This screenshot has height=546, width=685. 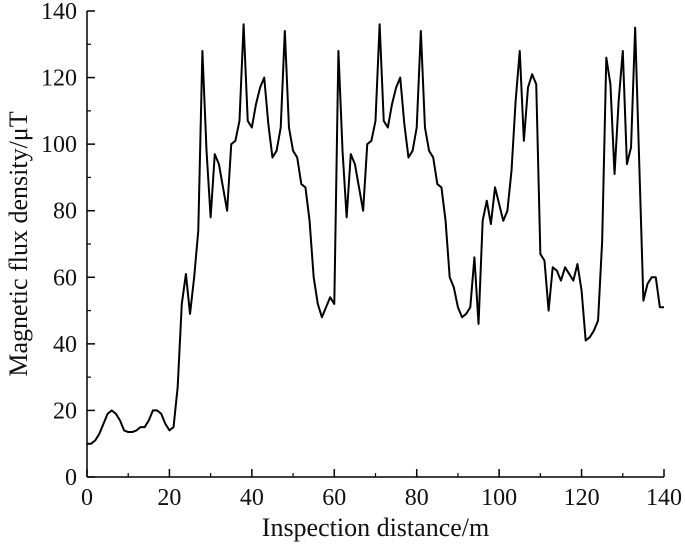 What do you see at coordinates (582, 498) in the screenshot?
I see `x-tick-label: 120` at bounding box center [582, 498].